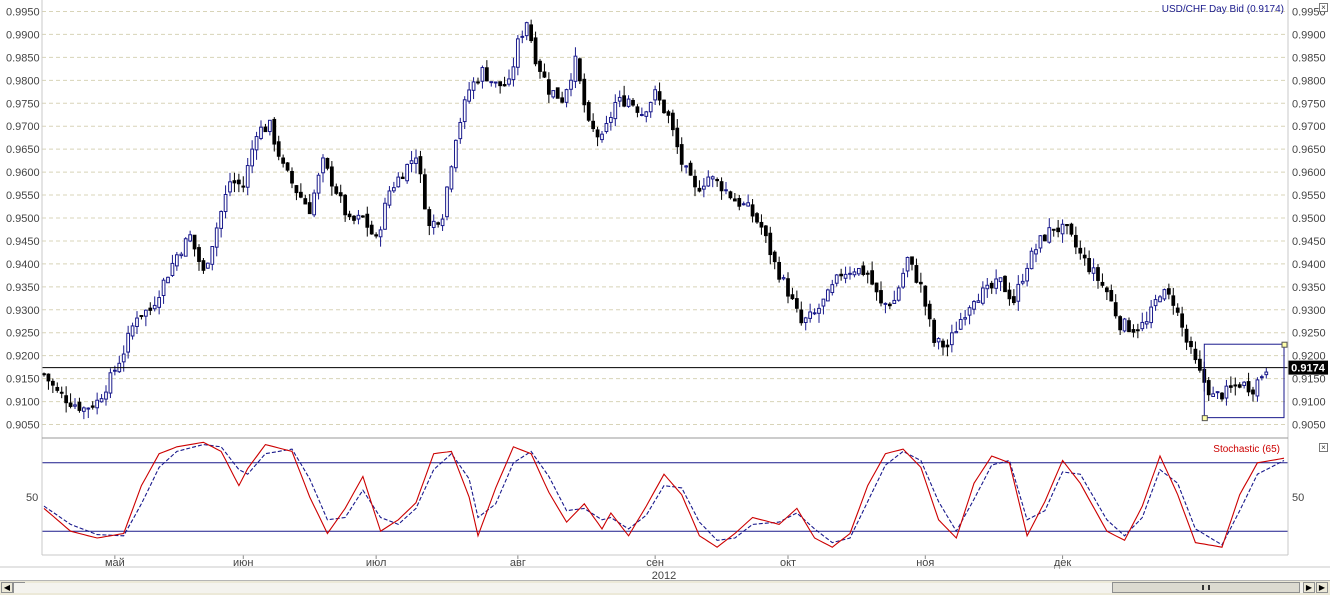 The image size is (1330, 595). I want to click on y-tick-label-left: 0.9450, so click(23, 242).